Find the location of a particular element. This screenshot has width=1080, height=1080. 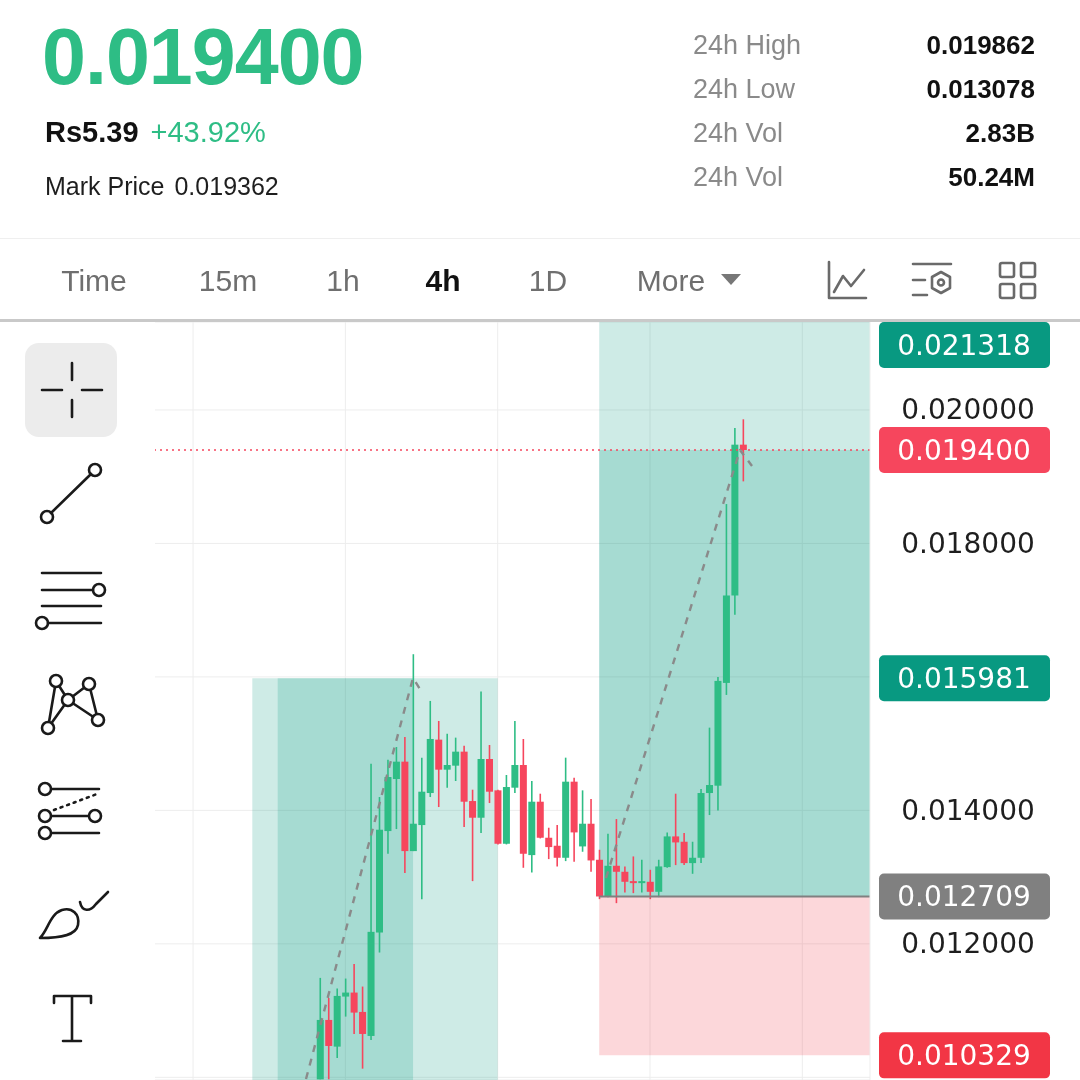

band-label: 0.021318 is located at coordinates (964, 345).